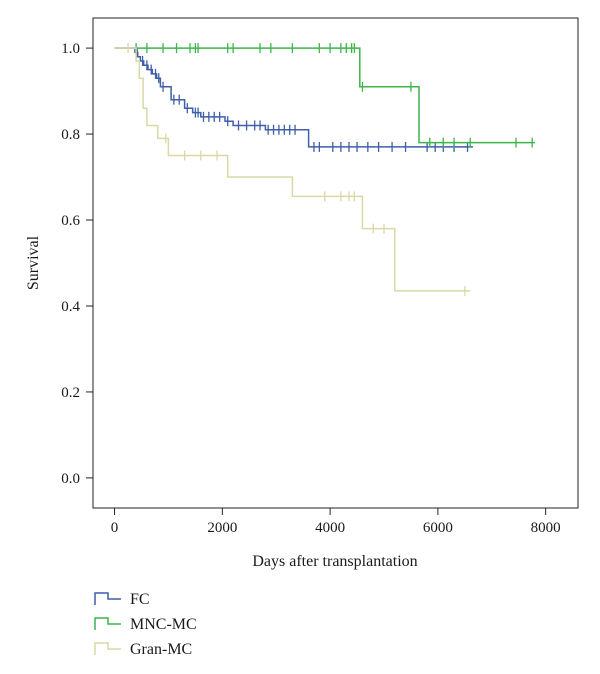 This screenshot has width=600, height=674. Describe the element at coordinates (70, 307) in the screenshot. I see `y-tick-label-2: 0.4` at that location.